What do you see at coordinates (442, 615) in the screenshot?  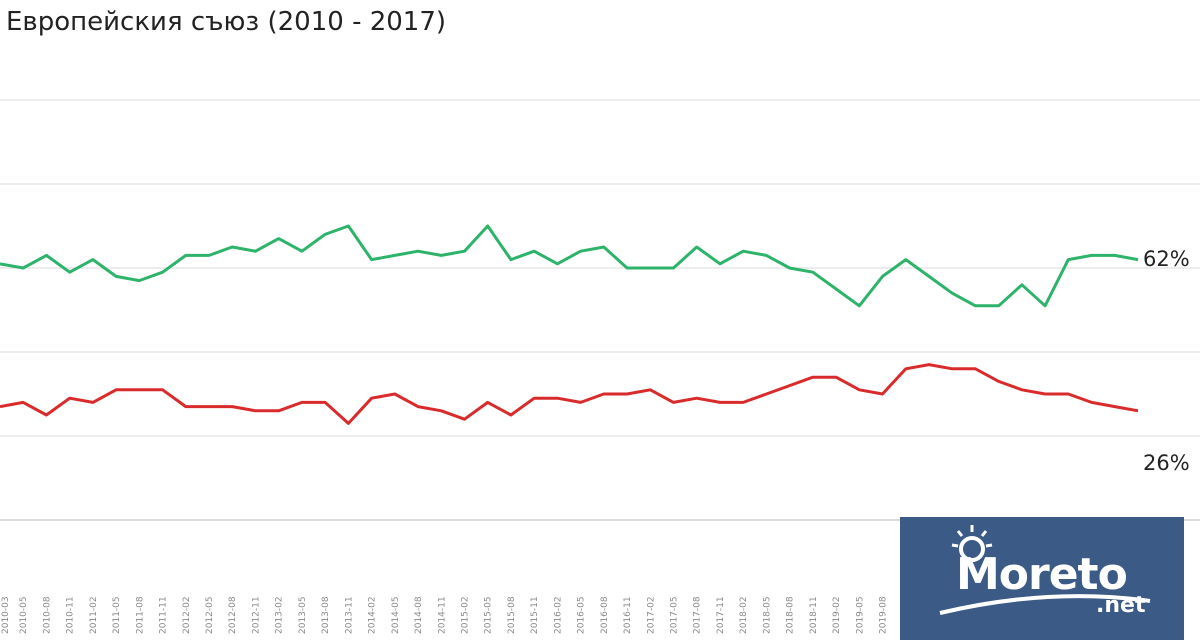 I see `x-tick-label: 2014-11` at bounding box center [442, 615].